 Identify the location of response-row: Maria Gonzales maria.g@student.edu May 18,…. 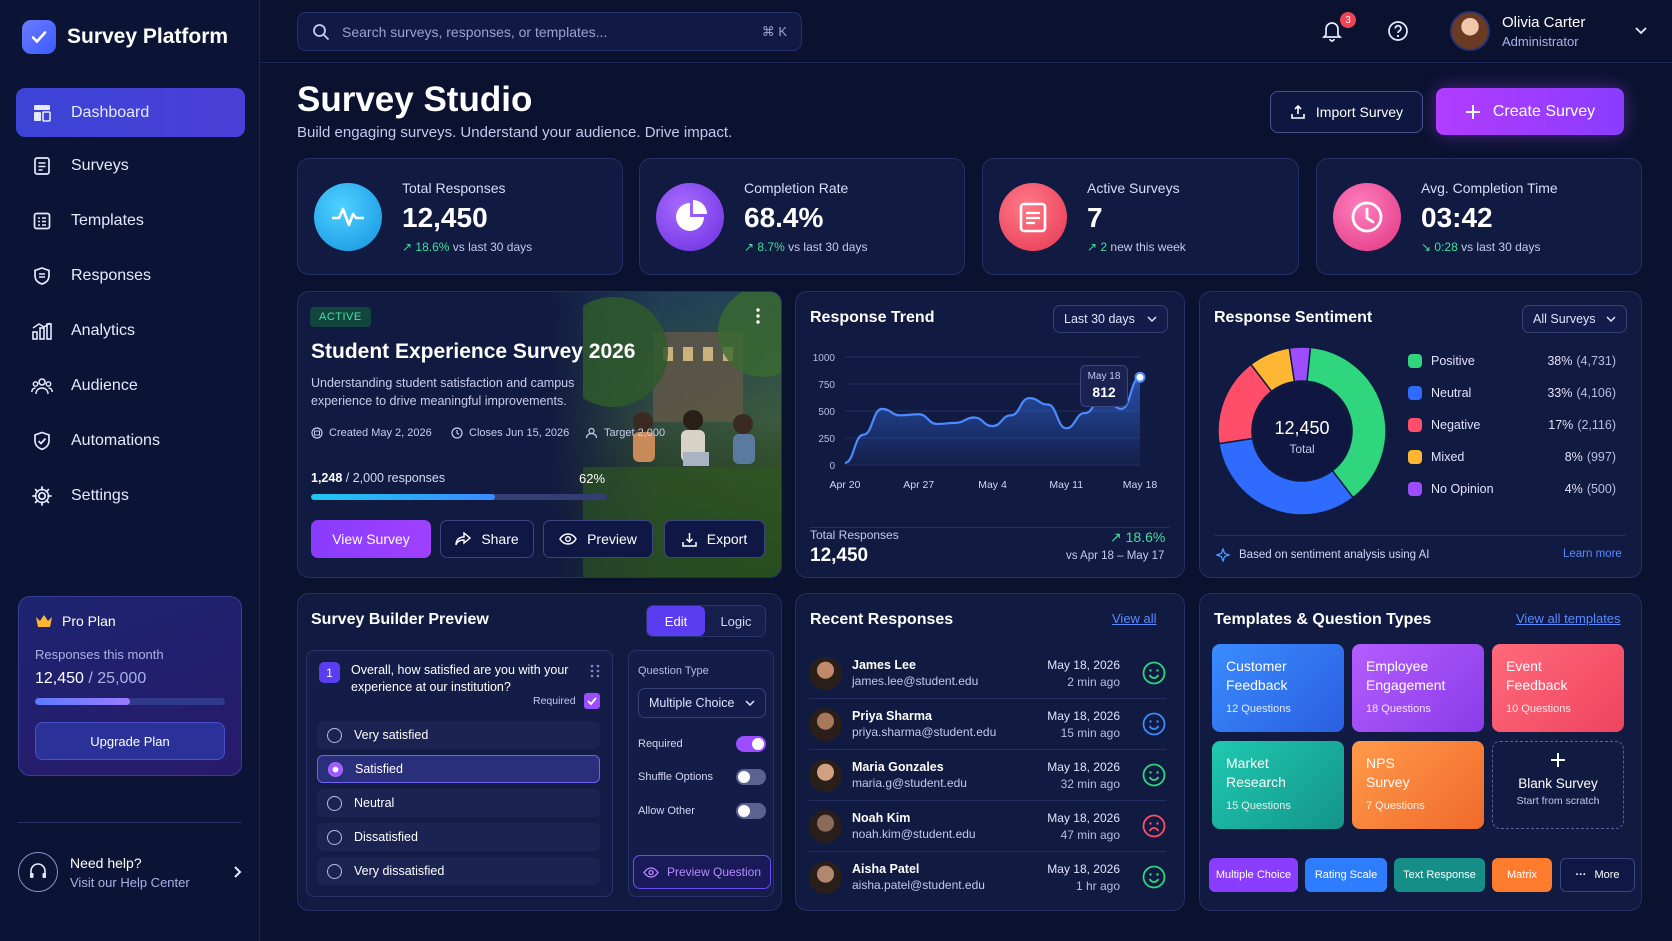
(987, 775).